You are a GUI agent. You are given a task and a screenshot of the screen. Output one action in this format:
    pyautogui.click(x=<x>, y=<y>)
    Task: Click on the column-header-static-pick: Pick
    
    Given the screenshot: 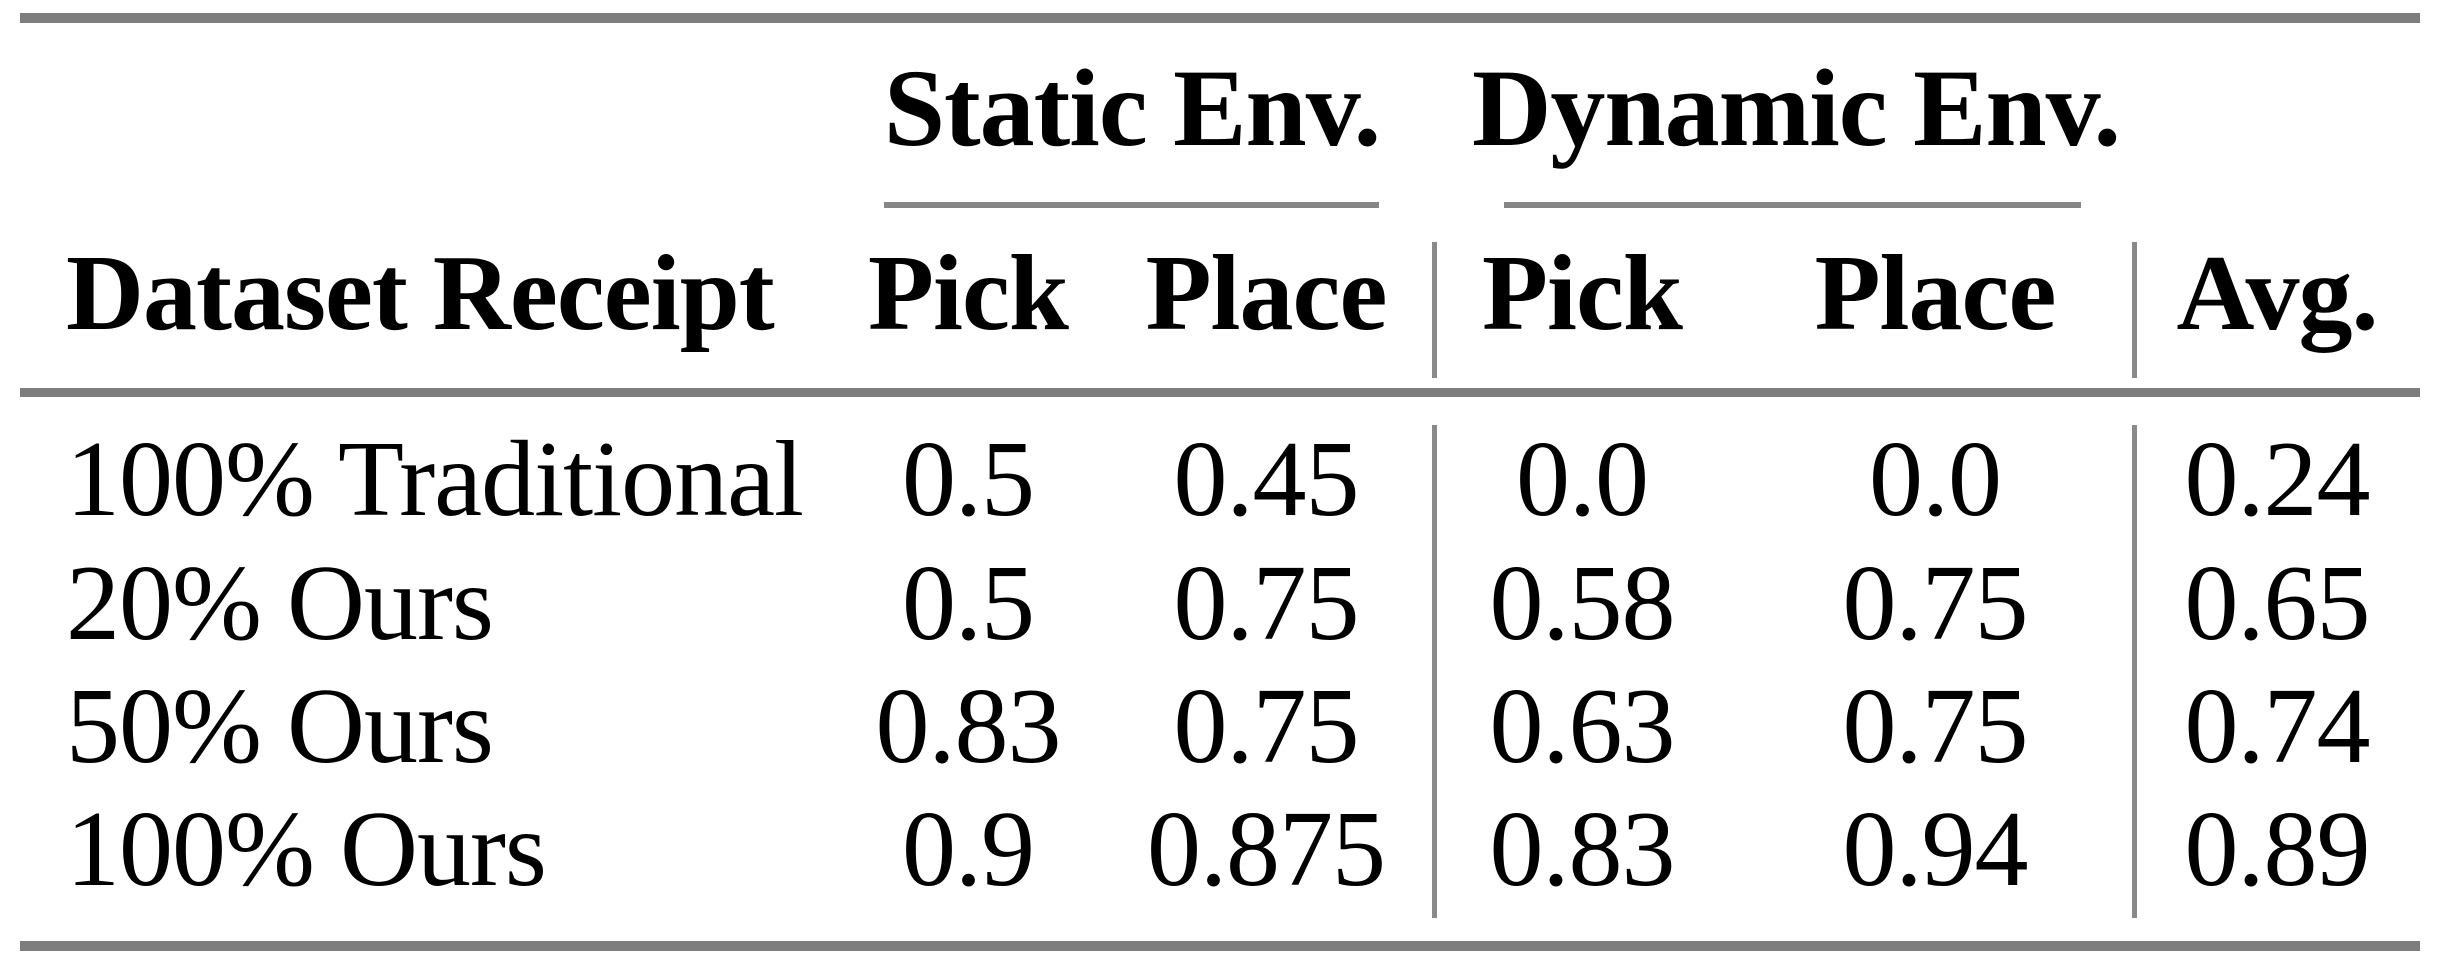 What is the action you would take?
    pyautogui.click(x=968, y=293)
    